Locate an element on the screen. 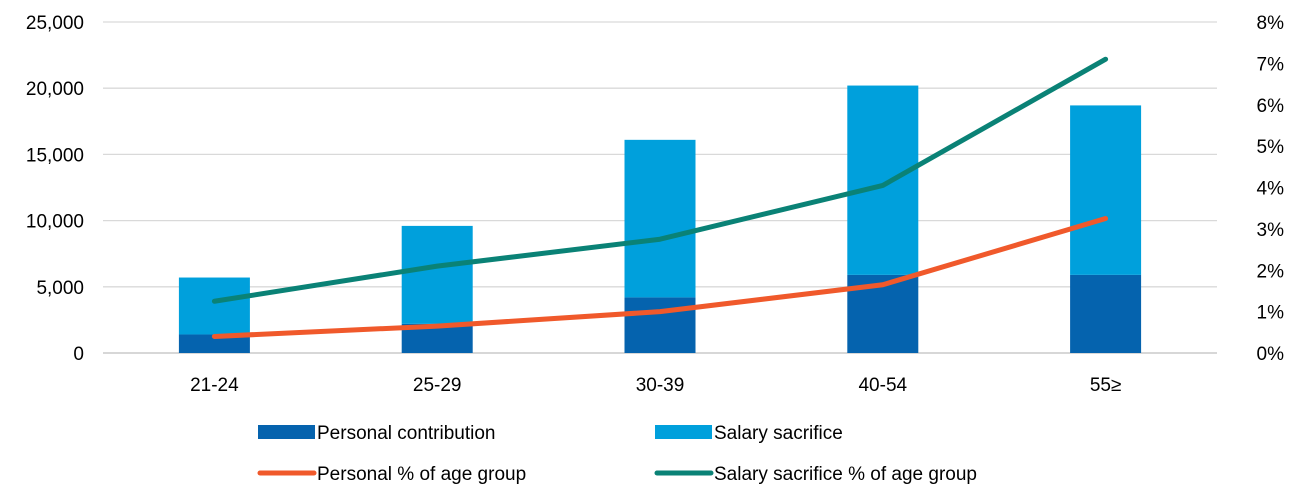  y-axis-right: 0% 1% 2% 3% 4% 5% 6% 7% 8% is located at coordinates (1271, 189).